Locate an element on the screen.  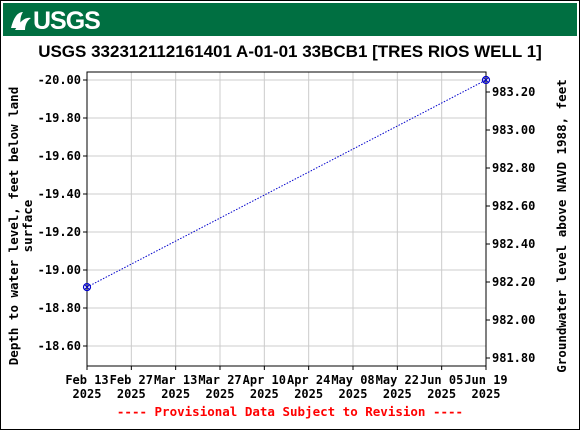
x-tick-label: Jun 19 is located at coordinates (485, 380).